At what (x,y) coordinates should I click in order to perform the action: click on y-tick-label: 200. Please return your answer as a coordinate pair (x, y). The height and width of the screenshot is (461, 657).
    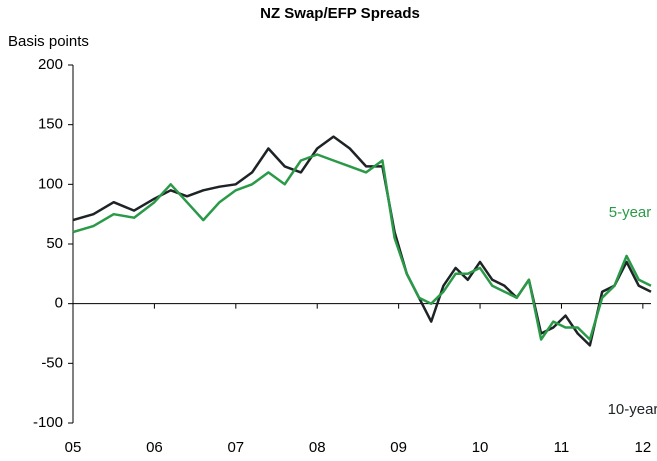
    Looking at the image, I should click on (50, 64).